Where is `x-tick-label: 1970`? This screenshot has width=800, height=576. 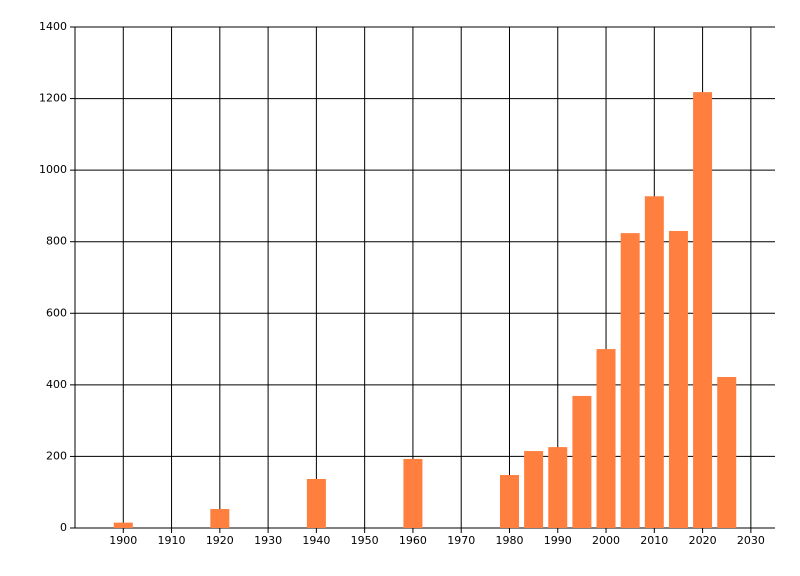
x-tick-label: 1970 is located at coordinates (461, 540).